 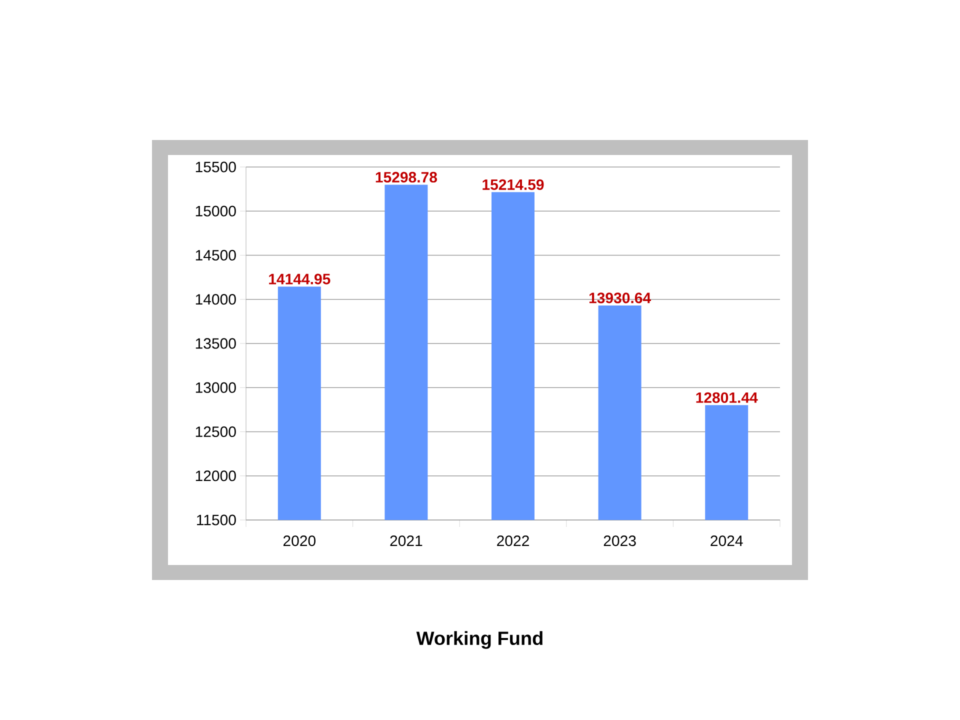 What do you see at coordinates (620, 298) in the screenshot?
I see `data-label: 13930.64` at bounding box center [620, 298].